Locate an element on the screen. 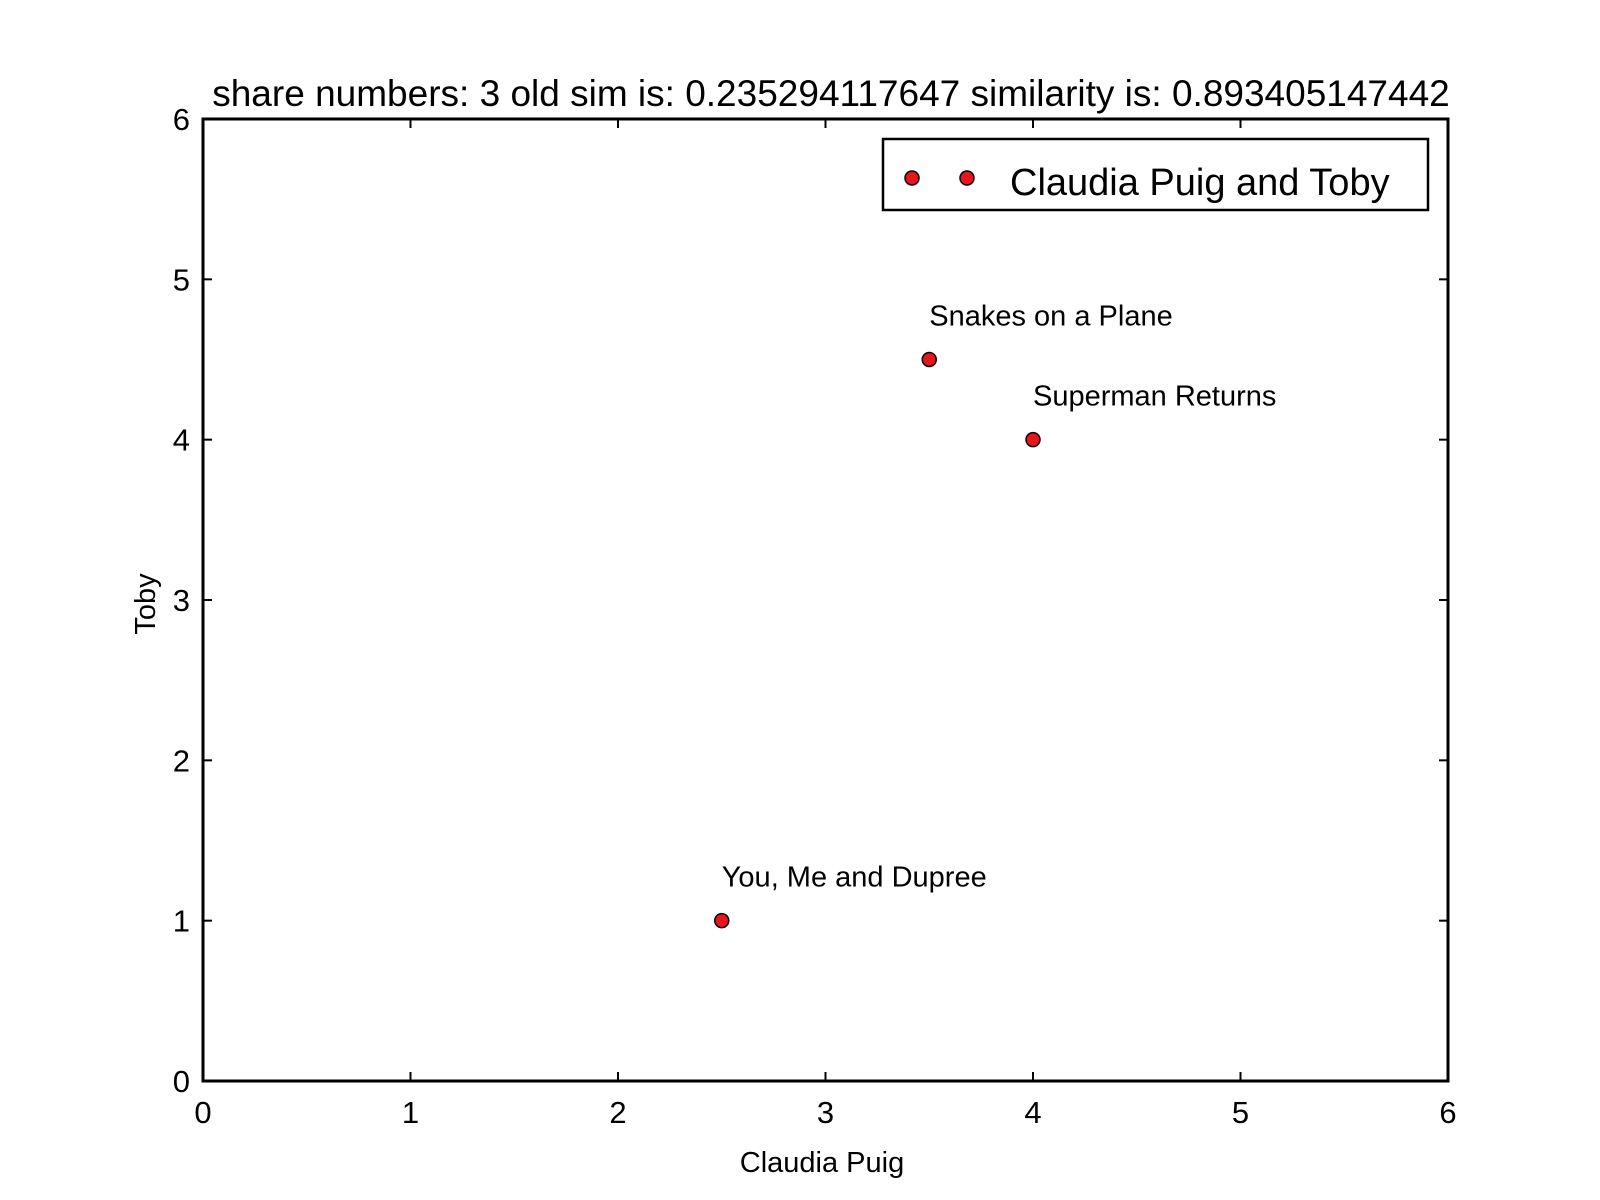 The width and height of the screenshot is (1600, 1200). legend: Claudia Puig and Toby is located at coordinates (1155, 174).